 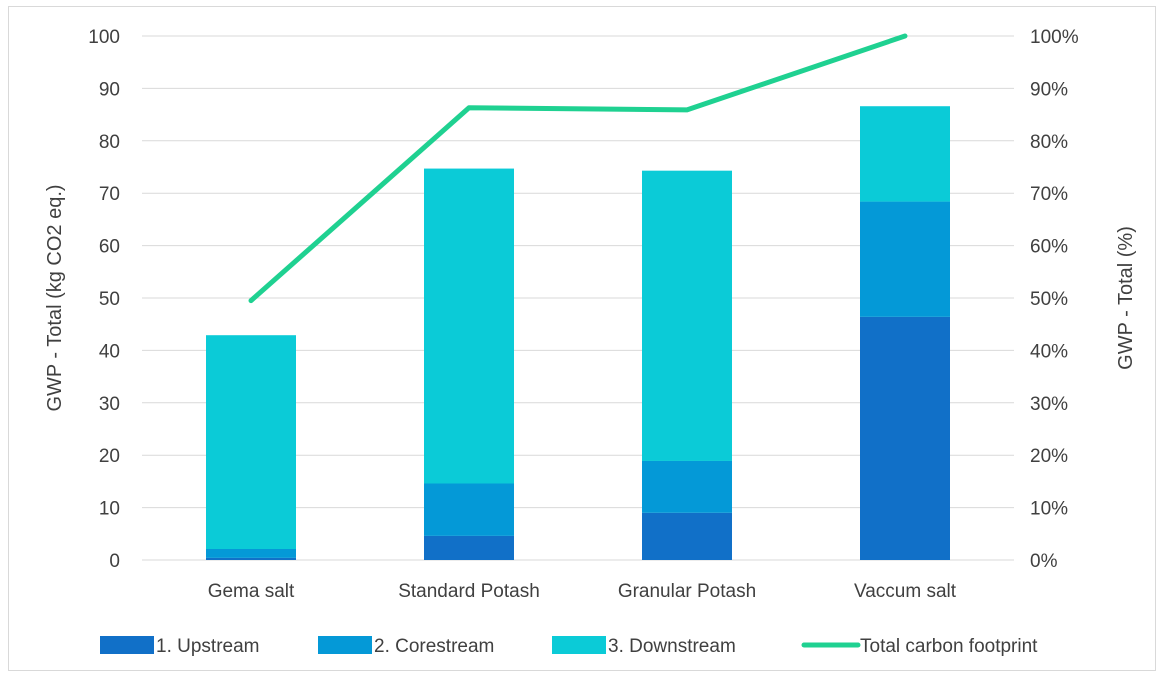 What do you see at coordinates (109, 194) in the screenshot?
I see `y-tick-label-left: 70` at bounding box center [109, 194].